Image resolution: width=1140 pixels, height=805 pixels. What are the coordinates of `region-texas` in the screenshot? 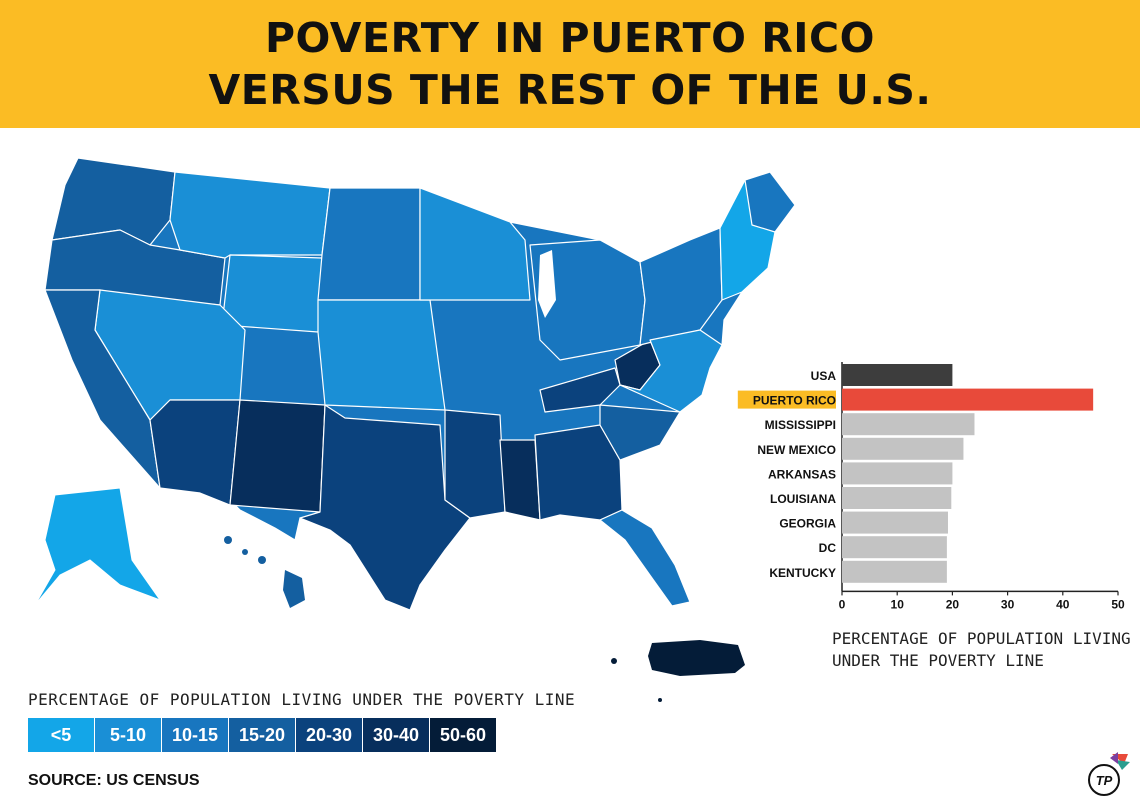 It's located at (385, 507).